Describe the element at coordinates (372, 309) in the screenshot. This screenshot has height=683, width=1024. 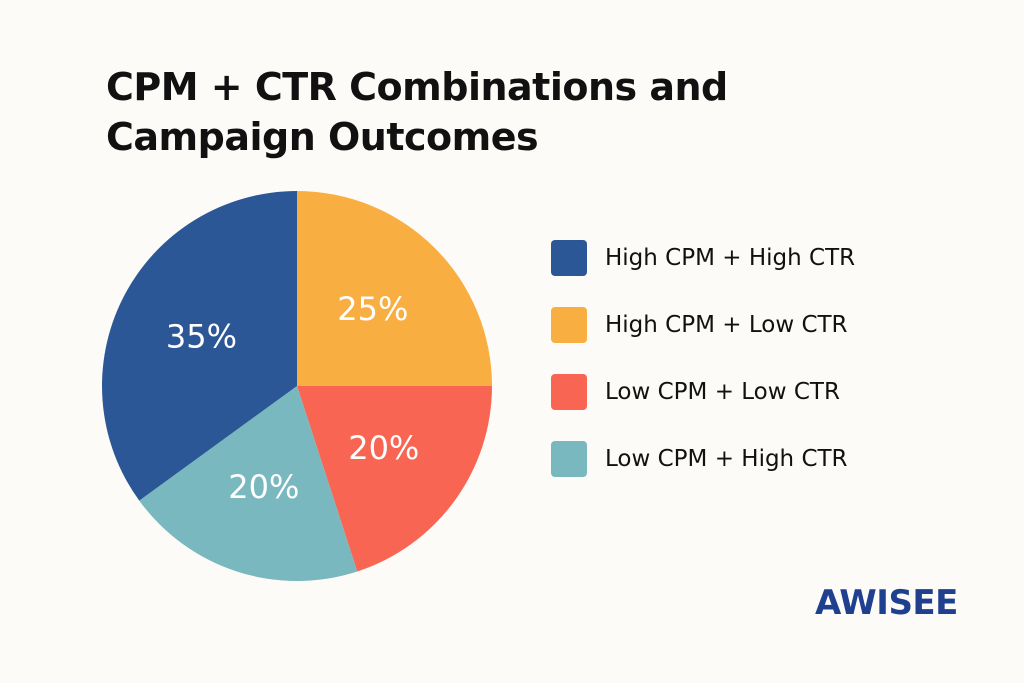
I see `slice-label: 25%` at that location.